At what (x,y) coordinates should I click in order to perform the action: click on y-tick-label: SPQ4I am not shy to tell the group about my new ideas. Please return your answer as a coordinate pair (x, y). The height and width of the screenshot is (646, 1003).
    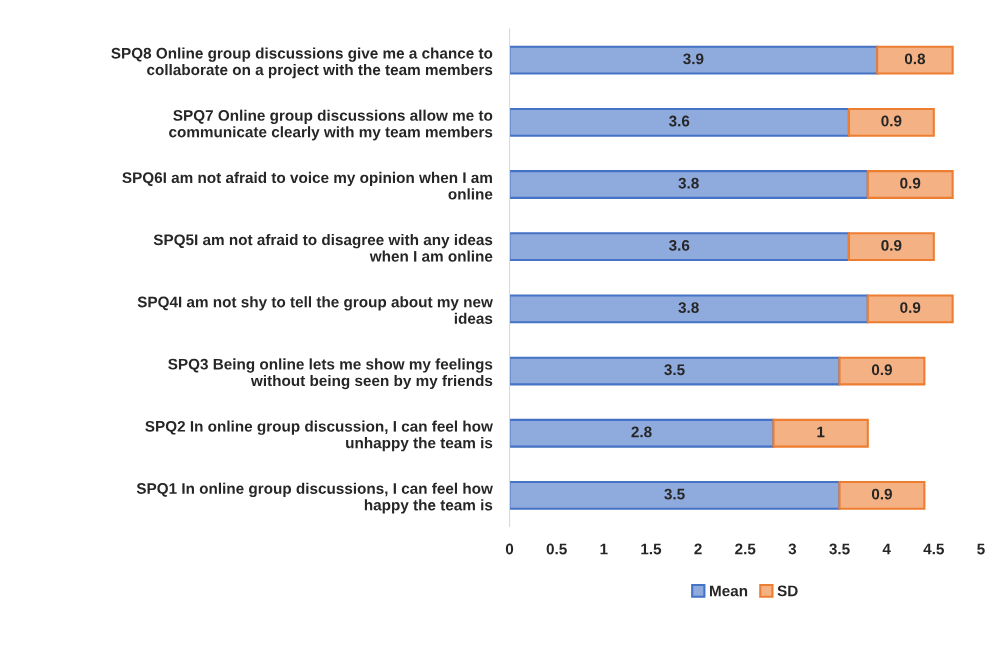
    Looking at the image, I should click on (315, 310).